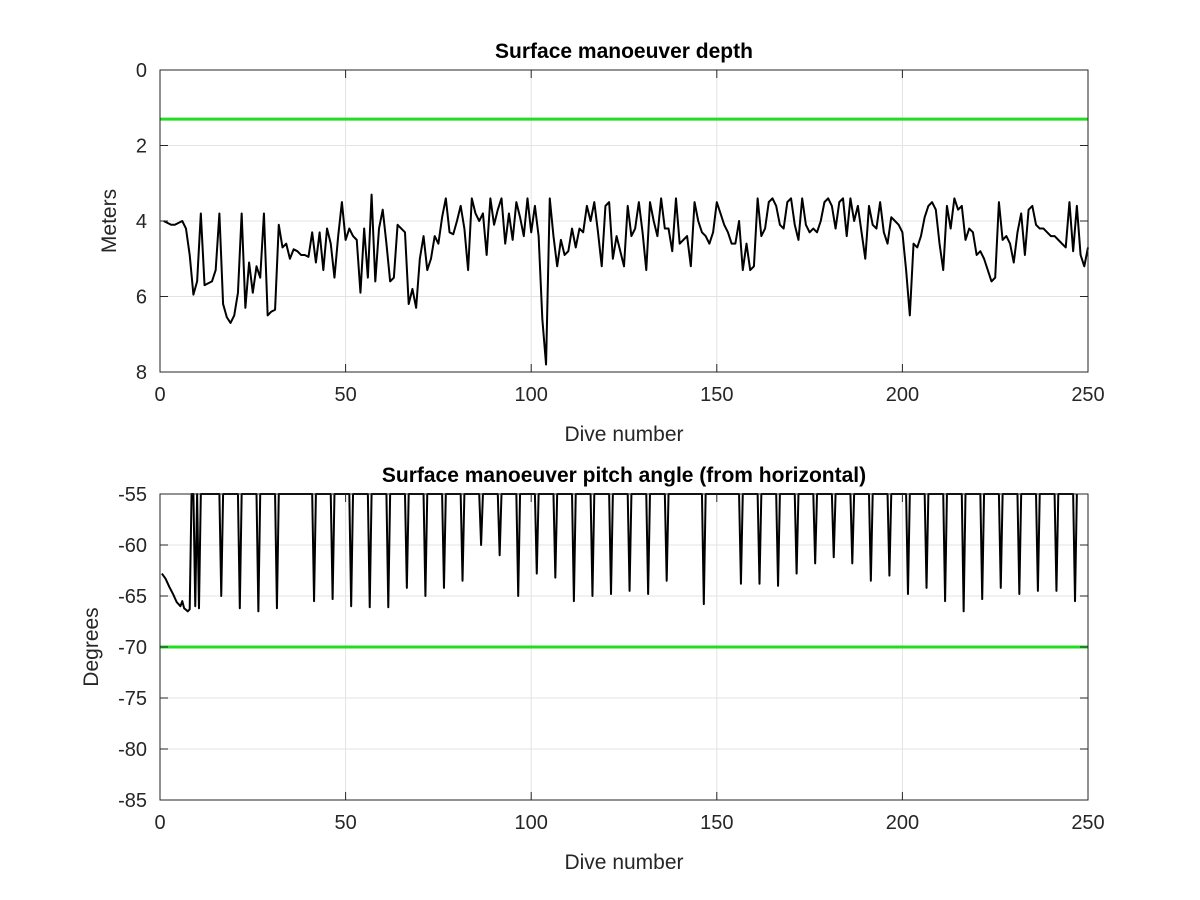  Describe the element at coordinates (132, 546) in the screenshot. I see `pitch-y-tick-label: -60` at that location.